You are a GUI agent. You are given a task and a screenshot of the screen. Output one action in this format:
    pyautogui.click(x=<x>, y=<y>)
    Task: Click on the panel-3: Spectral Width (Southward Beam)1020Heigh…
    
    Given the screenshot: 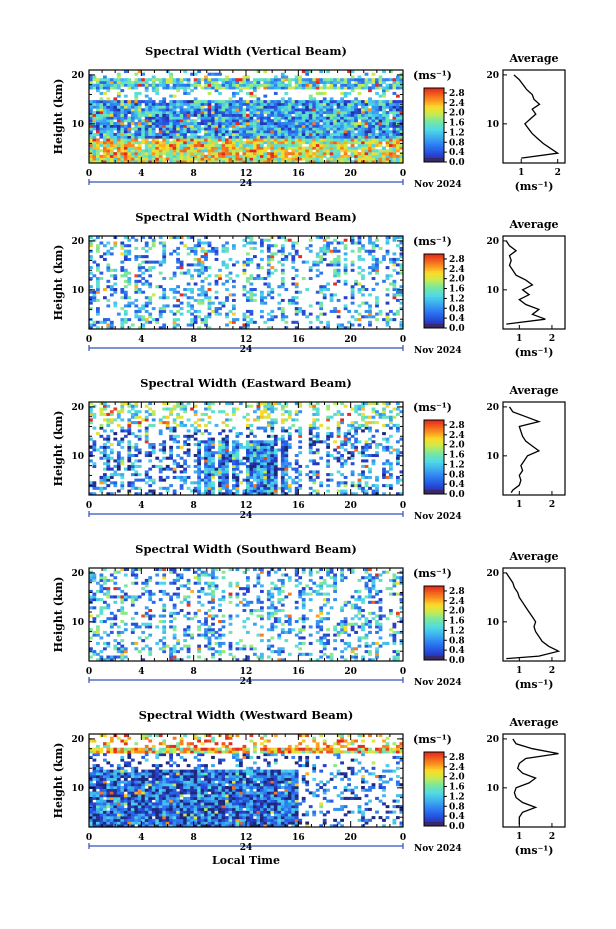 What is the action you would take?
    pyautogui.click(x=309, y=616)
    